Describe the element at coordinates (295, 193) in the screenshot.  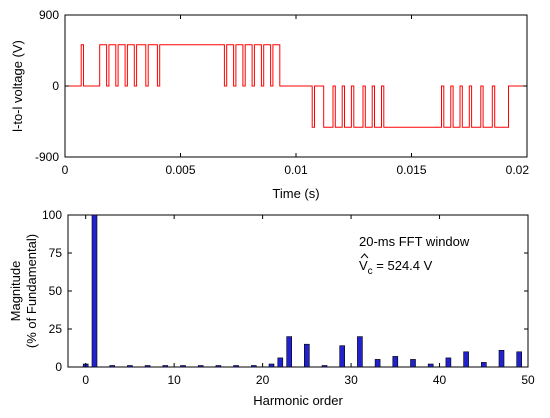
I see `voltage-x-label: Time (s)` at that location.